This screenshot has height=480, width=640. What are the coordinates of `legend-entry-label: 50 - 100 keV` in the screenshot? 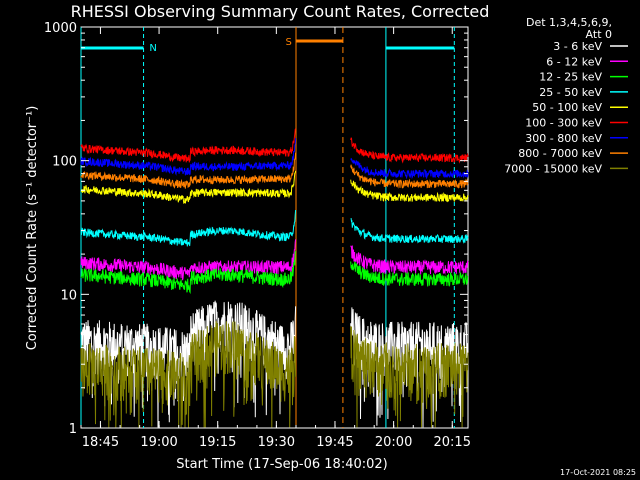 It's located at (567, 107).